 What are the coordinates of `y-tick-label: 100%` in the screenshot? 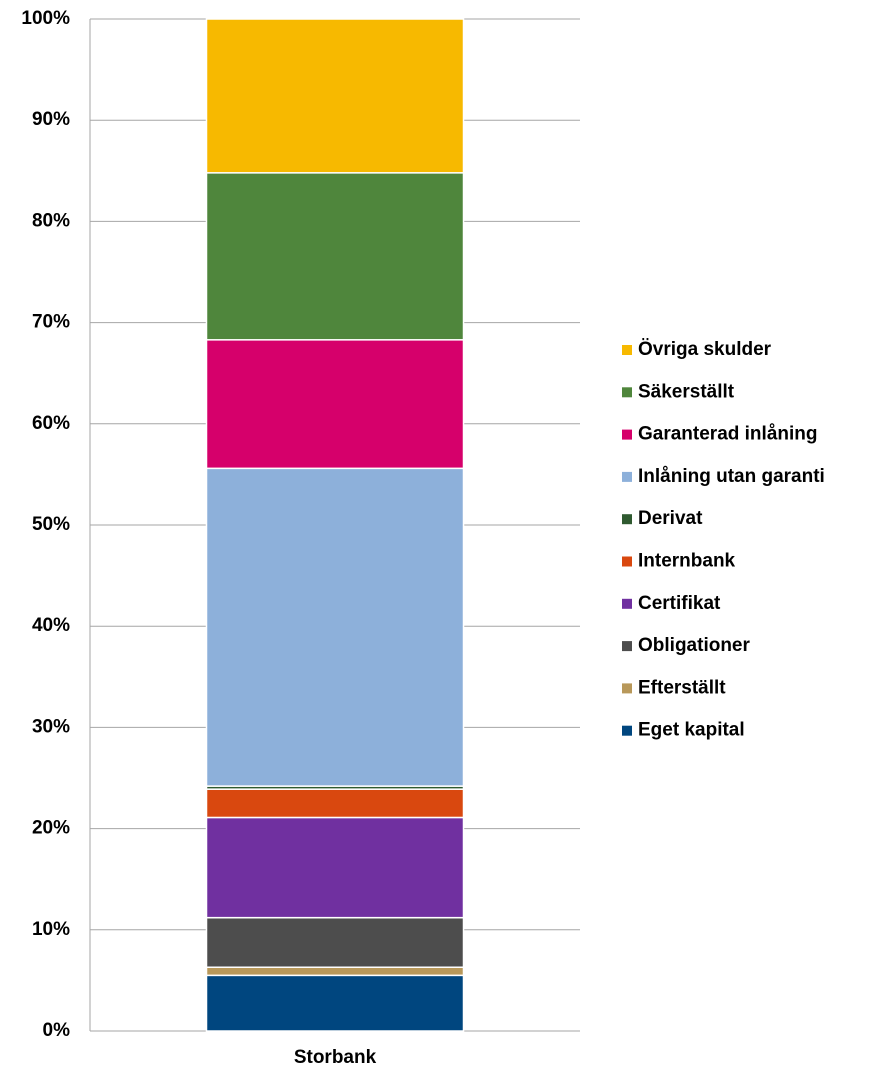 It's located at (45, 18).